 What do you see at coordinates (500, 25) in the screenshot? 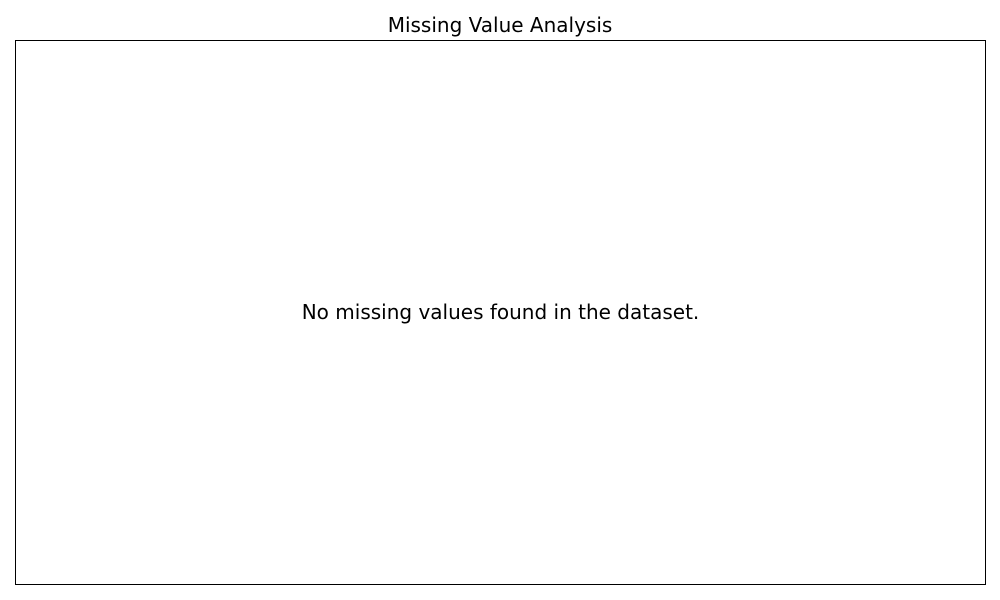
I see `chart-title: Missing Value Analysis` at bounding box center [500, 25].